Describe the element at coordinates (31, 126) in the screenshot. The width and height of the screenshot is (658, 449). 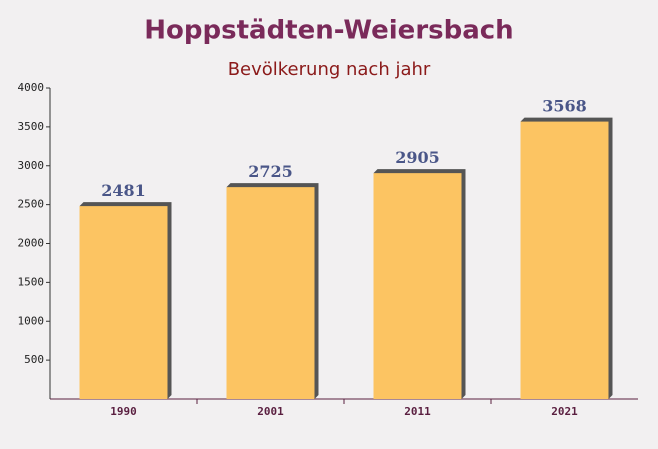
I see `y-tick-label: 3500` at that location.